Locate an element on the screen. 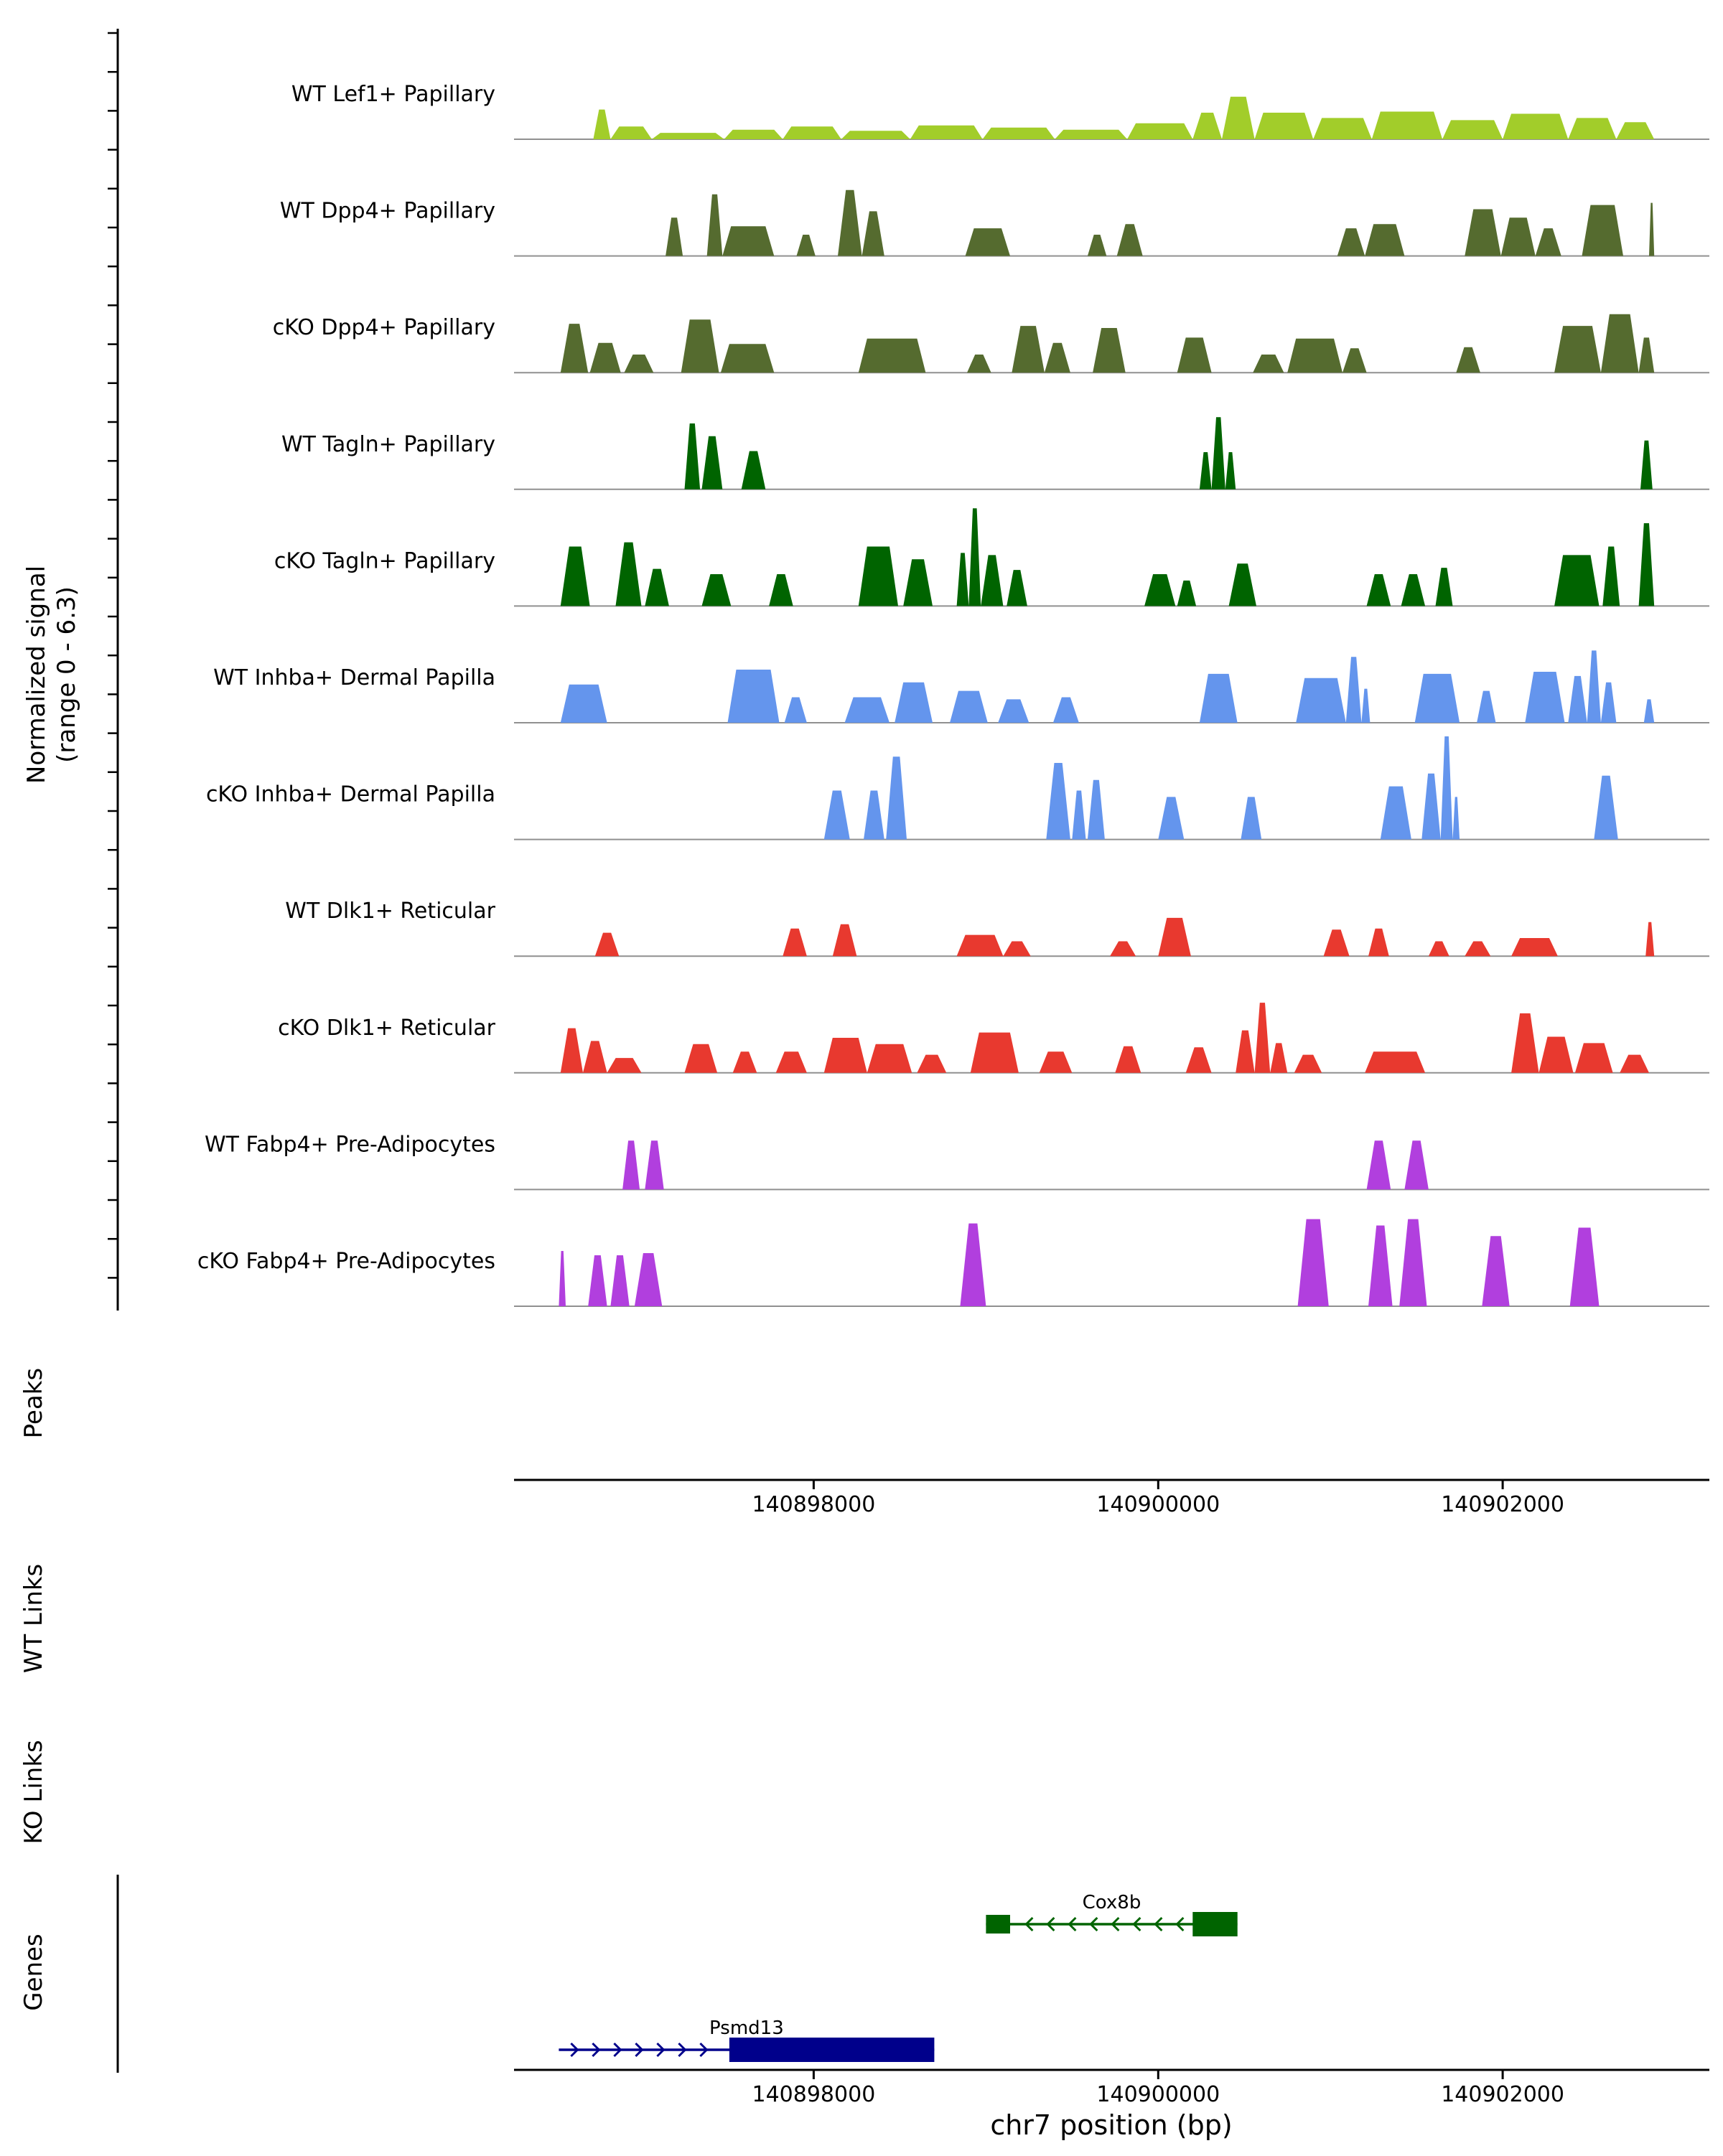  gene-label: Psmd13 is located at coordinates (747, 2028).